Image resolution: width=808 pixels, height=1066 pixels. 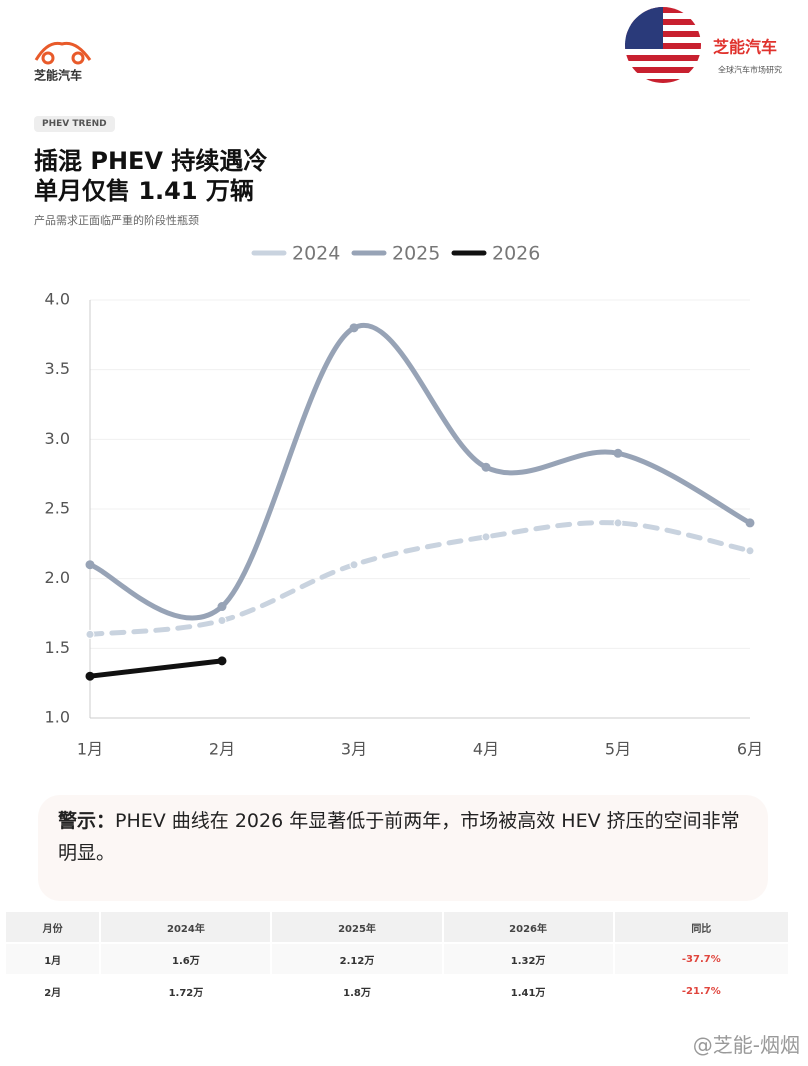 I want to click on logo-icon, so click(x=63, y=53).